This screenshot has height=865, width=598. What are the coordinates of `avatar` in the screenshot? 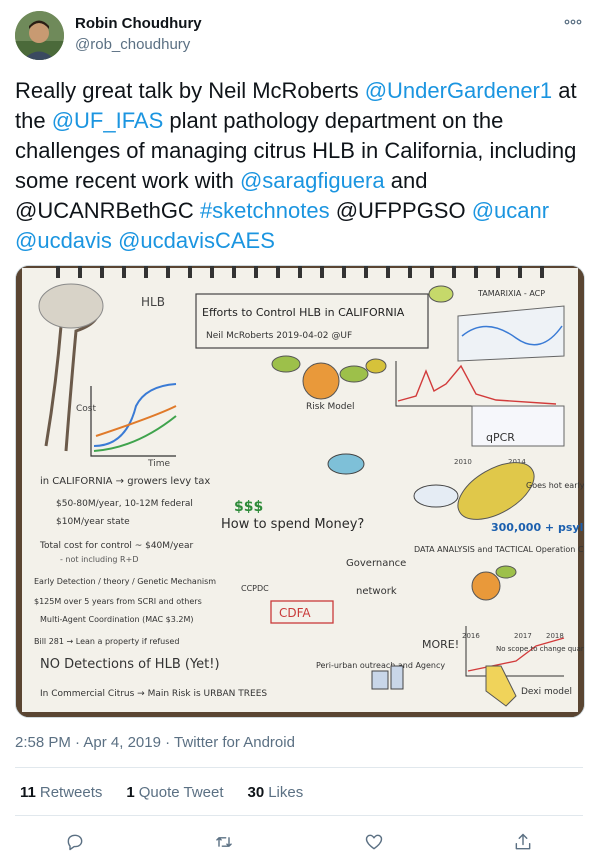 It's located at (39, 35).